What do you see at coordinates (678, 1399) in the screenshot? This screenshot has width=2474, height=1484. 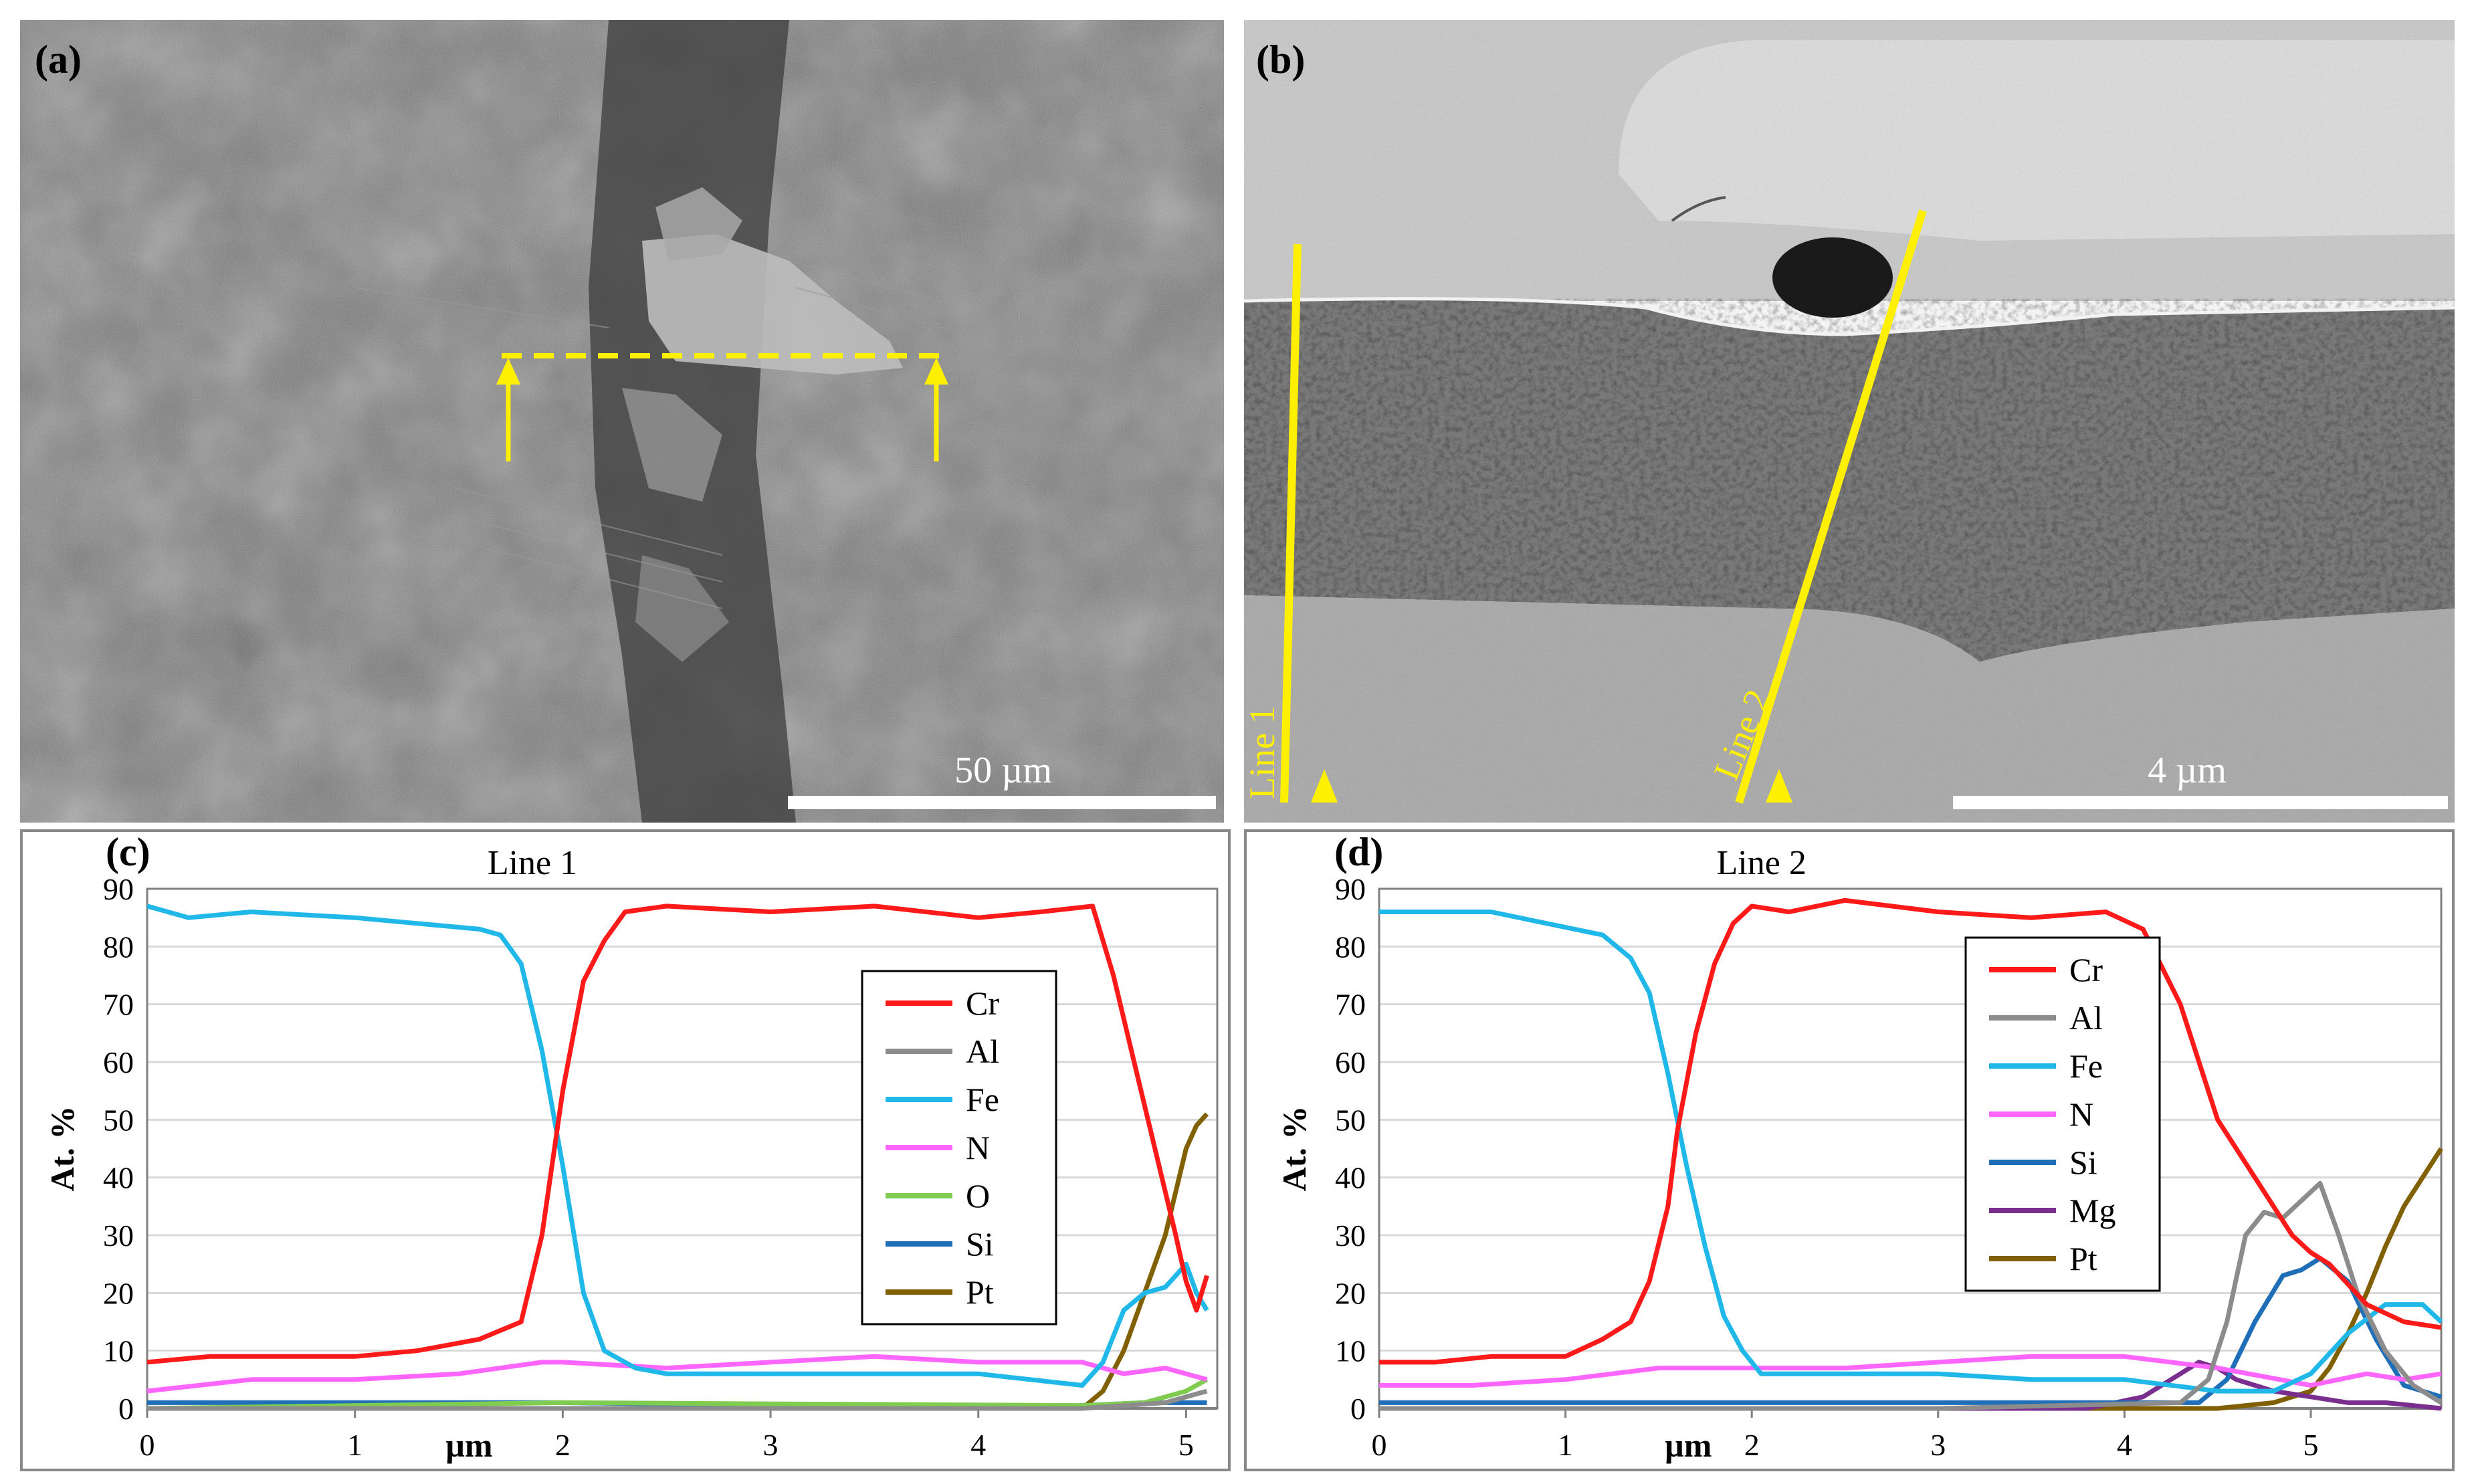 I see `series-line-al` at bounding box center [678, 1399].